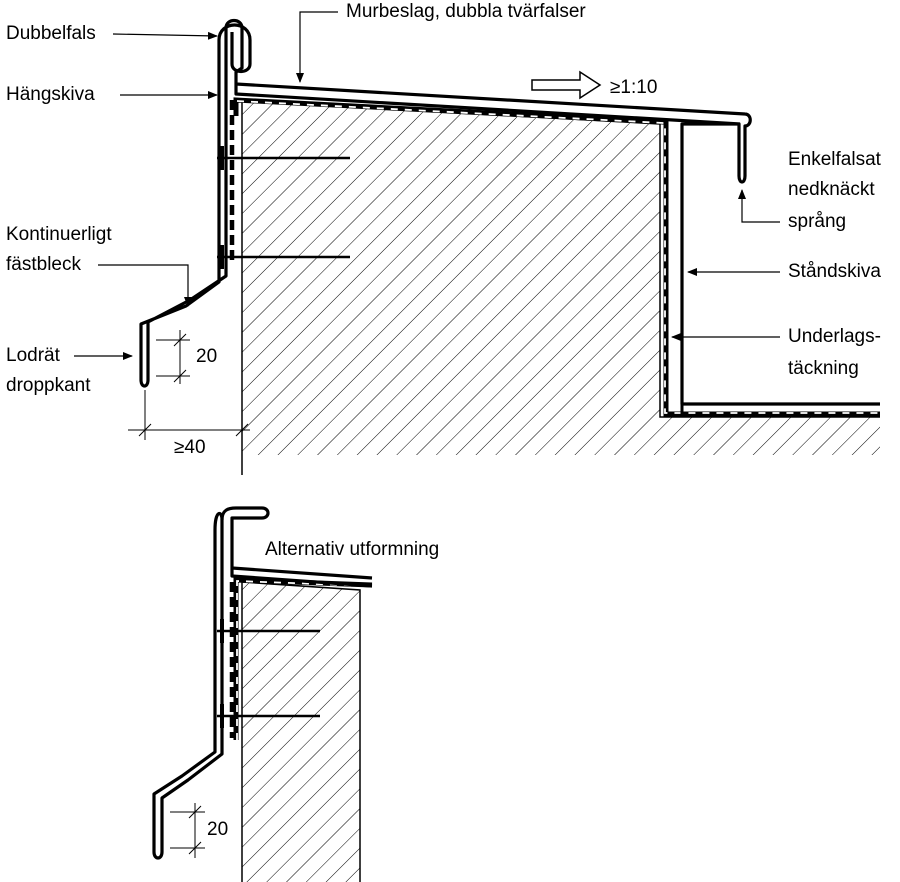  Describe the element at coordinates (145, 285) in the screenshot. I see `leader-kontinuerligt` at that location.